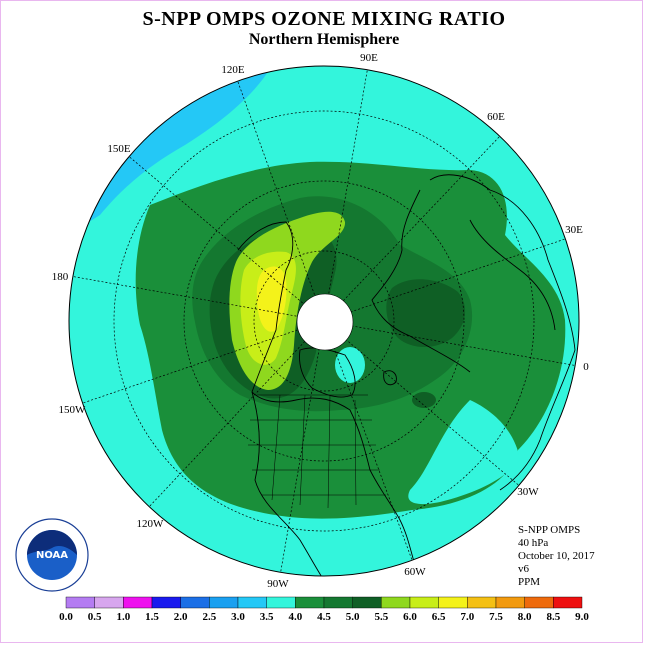  Describe the element at coordinates (346, 194) in the screenshot. I see `meridian-90e` at that location.